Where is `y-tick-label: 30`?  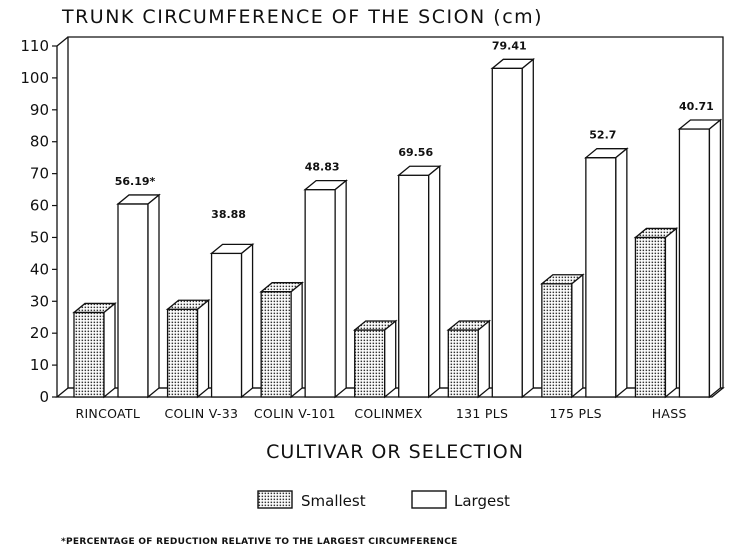
y-tick-label: 30 is located at coordinates (39, 301).